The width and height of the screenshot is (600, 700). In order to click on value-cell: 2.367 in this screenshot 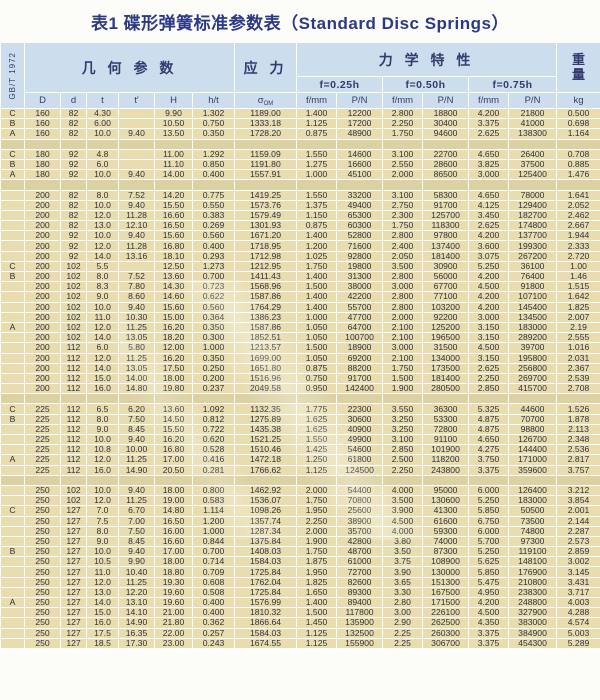, I will do `click(578, 368)`.